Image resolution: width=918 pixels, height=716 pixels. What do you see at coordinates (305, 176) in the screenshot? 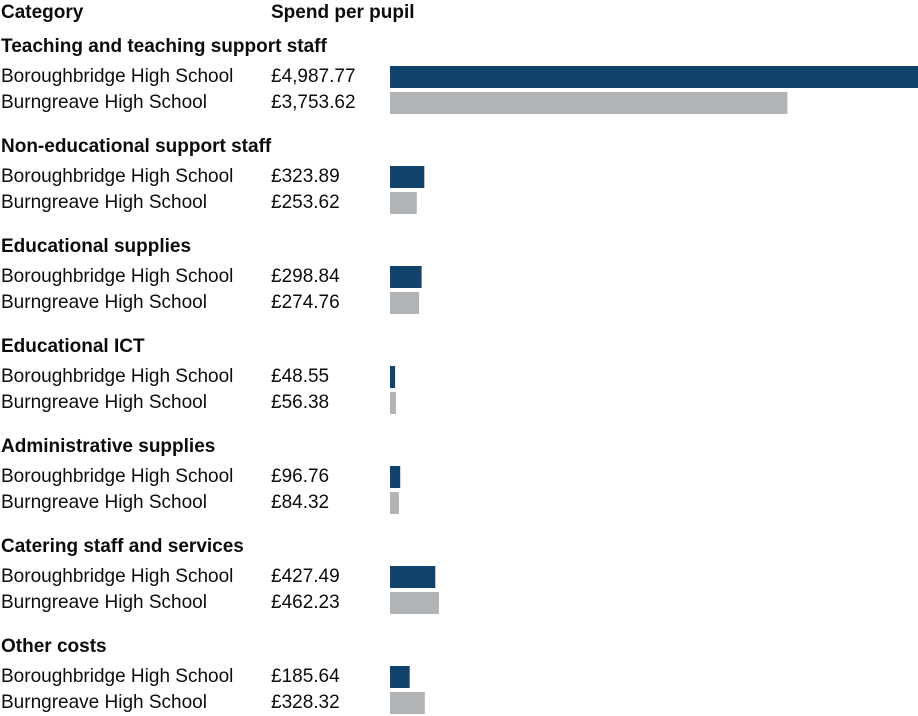
I see `value-label: £323.89` at bounding box center [305, 176].